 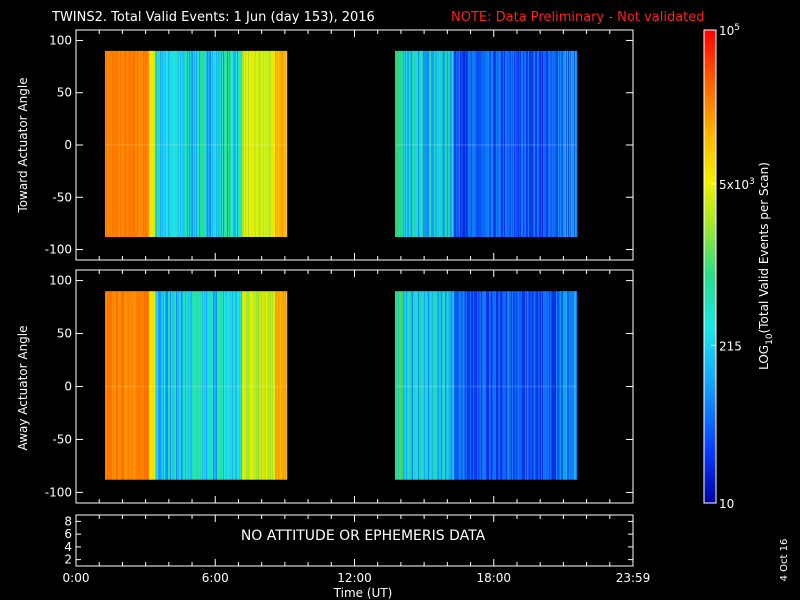 What do you see at coordinates (493, 578) in the screenshot?
I see `x-tick-label: 18:00` at bounding box center [493, 578].